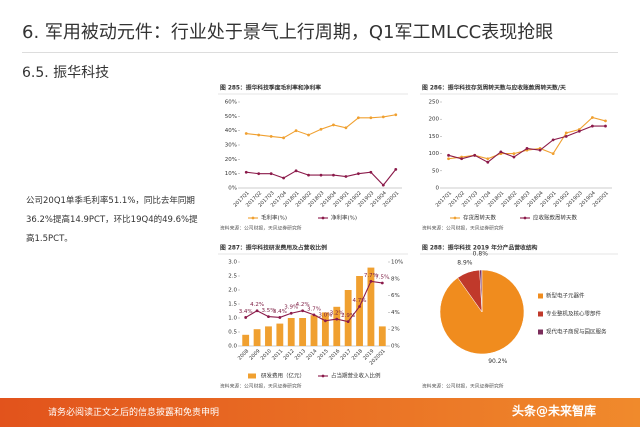 The width and height of the screenshot is (640, 427). I want to click on y2-tick-label: 10%, so click(397, 263).